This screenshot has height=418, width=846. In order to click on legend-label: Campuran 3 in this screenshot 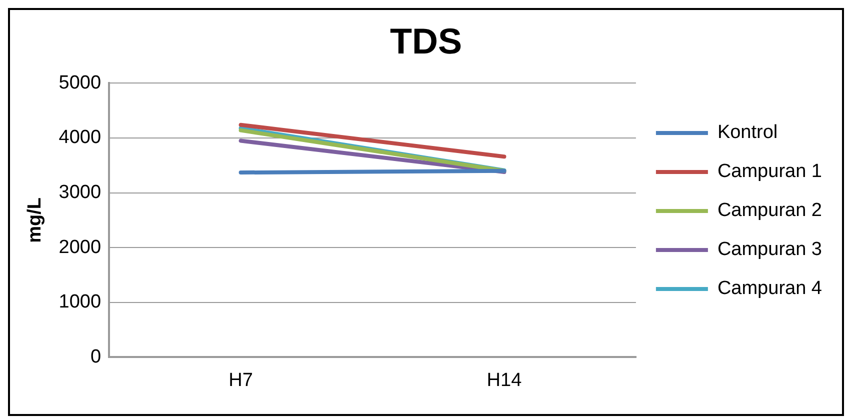, I will do `click(769, 249)`.